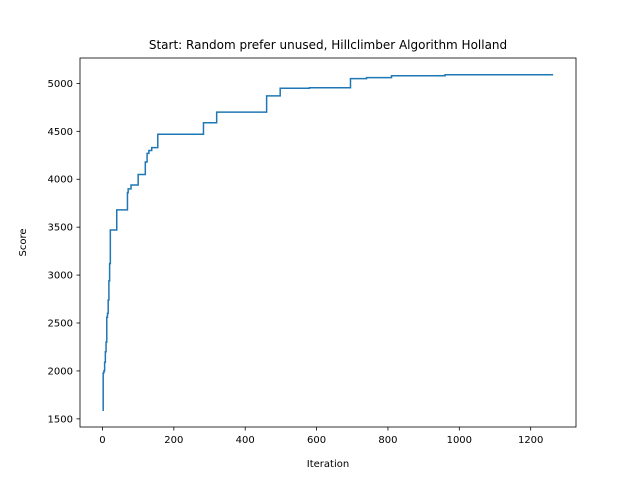  Describe the element at coordinates (60, 180) in the screenshot. I see `y-tick-label: 4000` at that location.